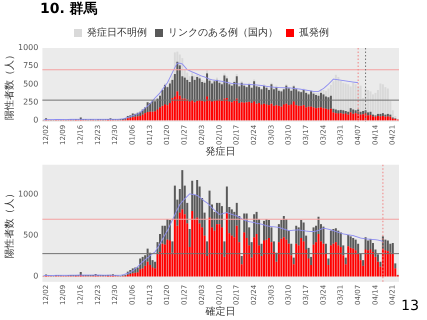  Describe the element at coordinates (314, 32) in the screenshot. I see `legend-label: 孤発例` at that location.